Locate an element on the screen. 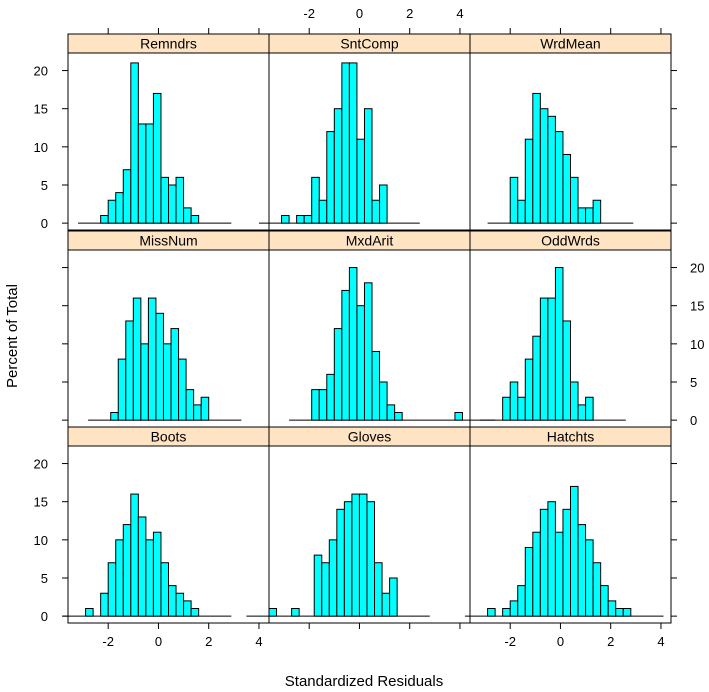  panel-sntcomp: SntComp is located at coordinates (364, 129).